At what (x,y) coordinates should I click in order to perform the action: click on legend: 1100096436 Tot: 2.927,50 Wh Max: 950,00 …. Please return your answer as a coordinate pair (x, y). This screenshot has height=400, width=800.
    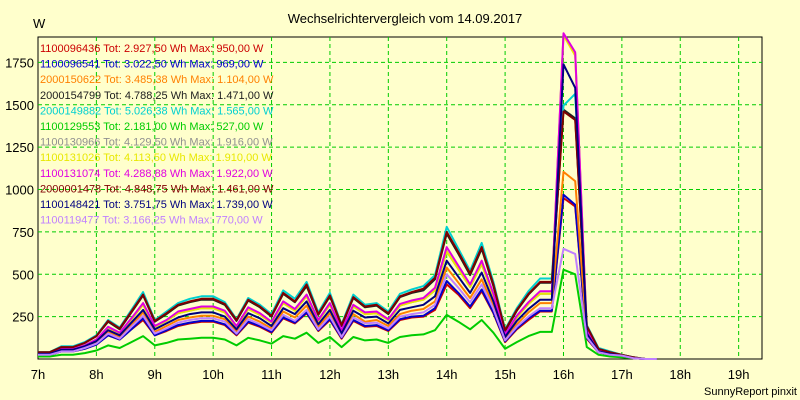
    Looking at the image, I should click on (157, 135).